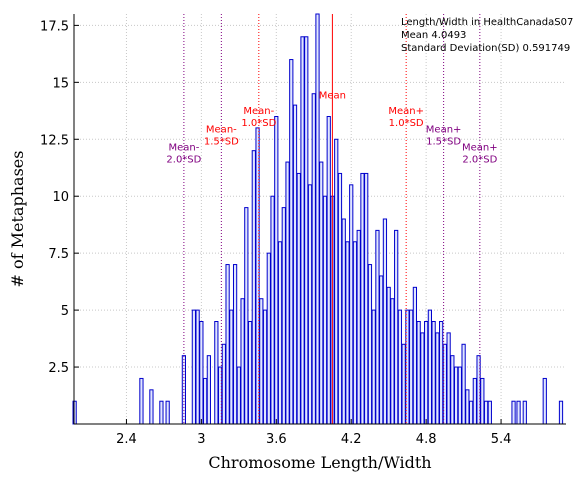 The height and width of the screenshot is (478, 578). What do you see at coordinates (319, 462) in the screenshot?
I see `x-axis-title: Chromosome Length/Width` at bounding box center [319, 462].